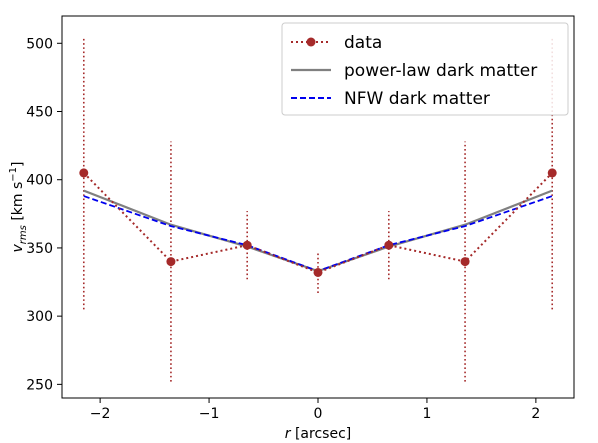 This screenshot has height=443, width=598. What do you see at coordinates (318, 414) in the screenshot?
I see `x-tick-label: 0` at bounding box center [318, 414].